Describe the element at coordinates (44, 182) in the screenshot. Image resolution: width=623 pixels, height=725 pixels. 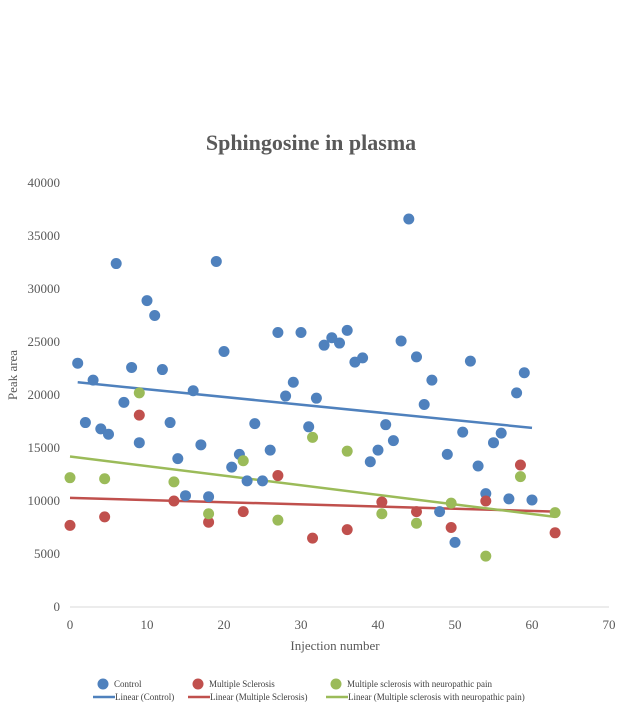
I see `y-tick-label: 40000` at that location.